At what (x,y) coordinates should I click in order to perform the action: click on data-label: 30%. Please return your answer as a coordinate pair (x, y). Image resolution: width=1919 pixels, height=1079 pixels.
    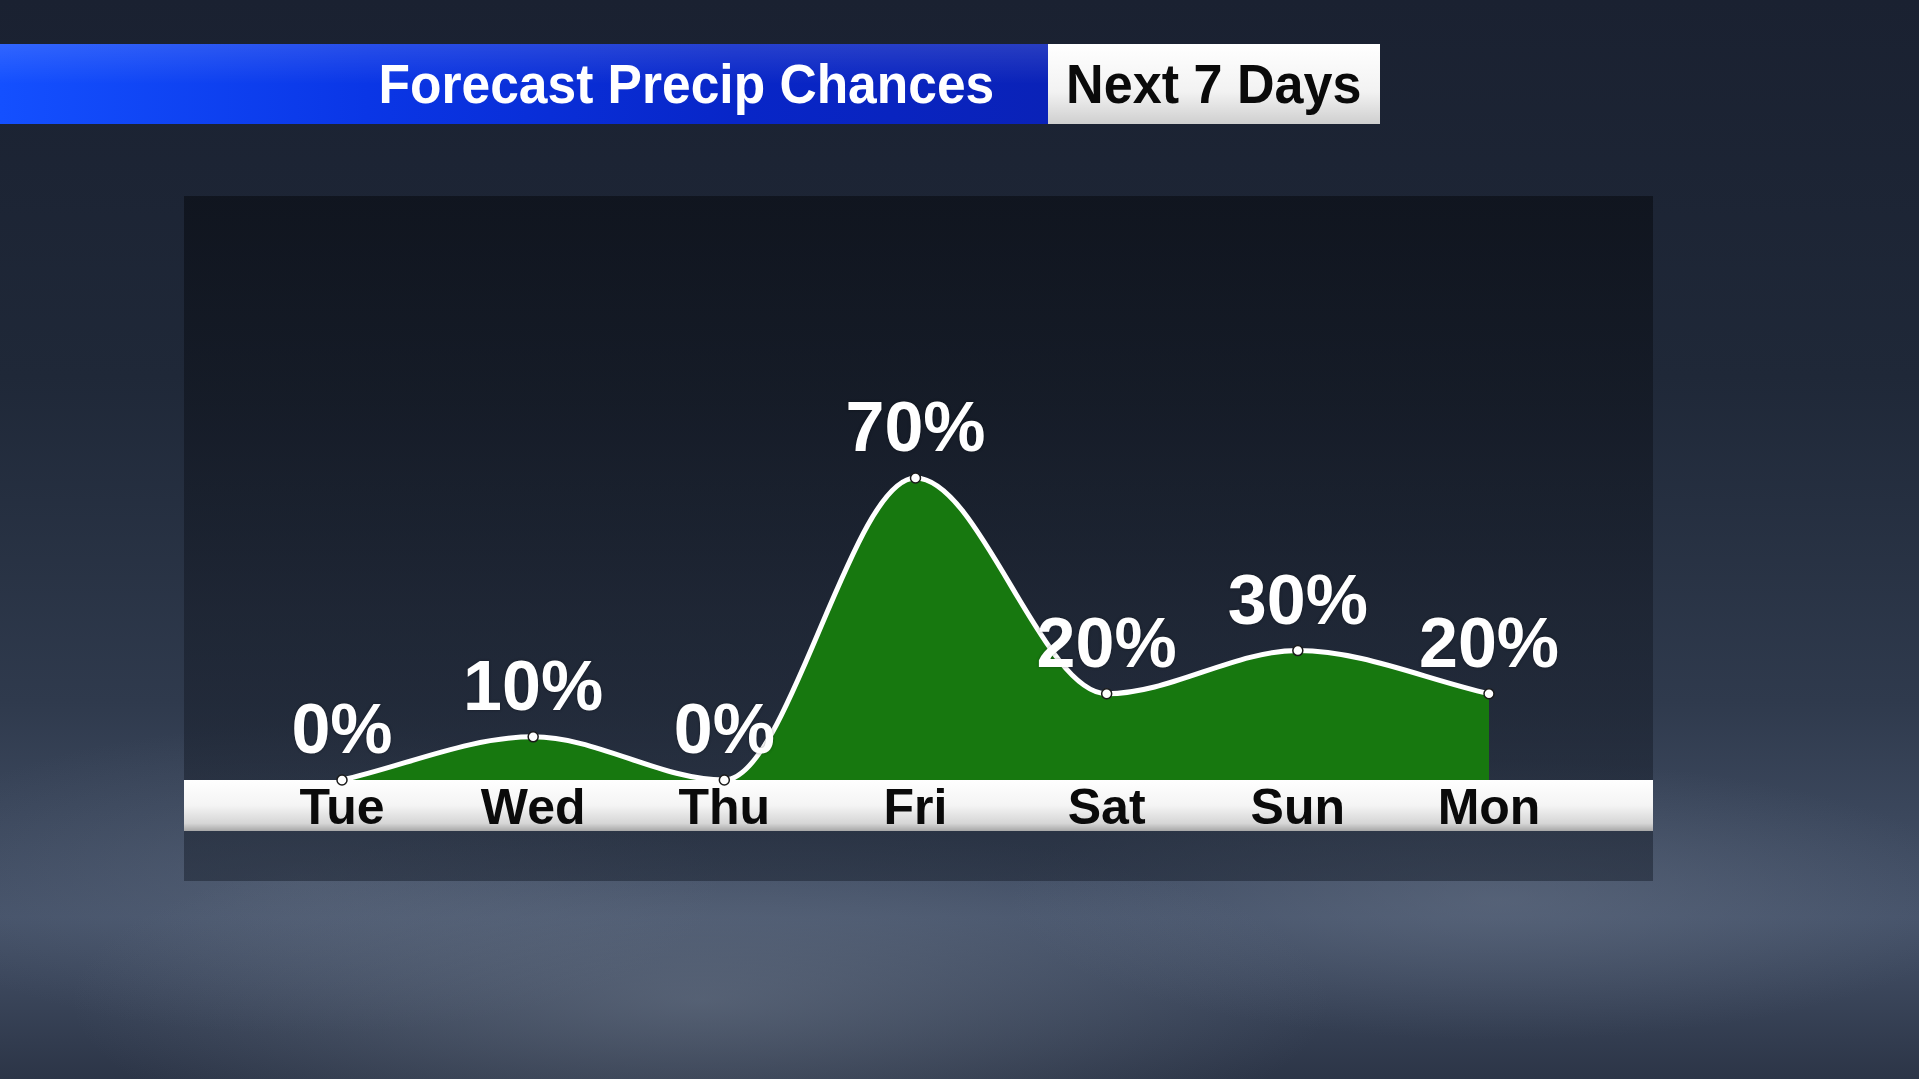
    Looking at the image, I should click on (1297, 599).